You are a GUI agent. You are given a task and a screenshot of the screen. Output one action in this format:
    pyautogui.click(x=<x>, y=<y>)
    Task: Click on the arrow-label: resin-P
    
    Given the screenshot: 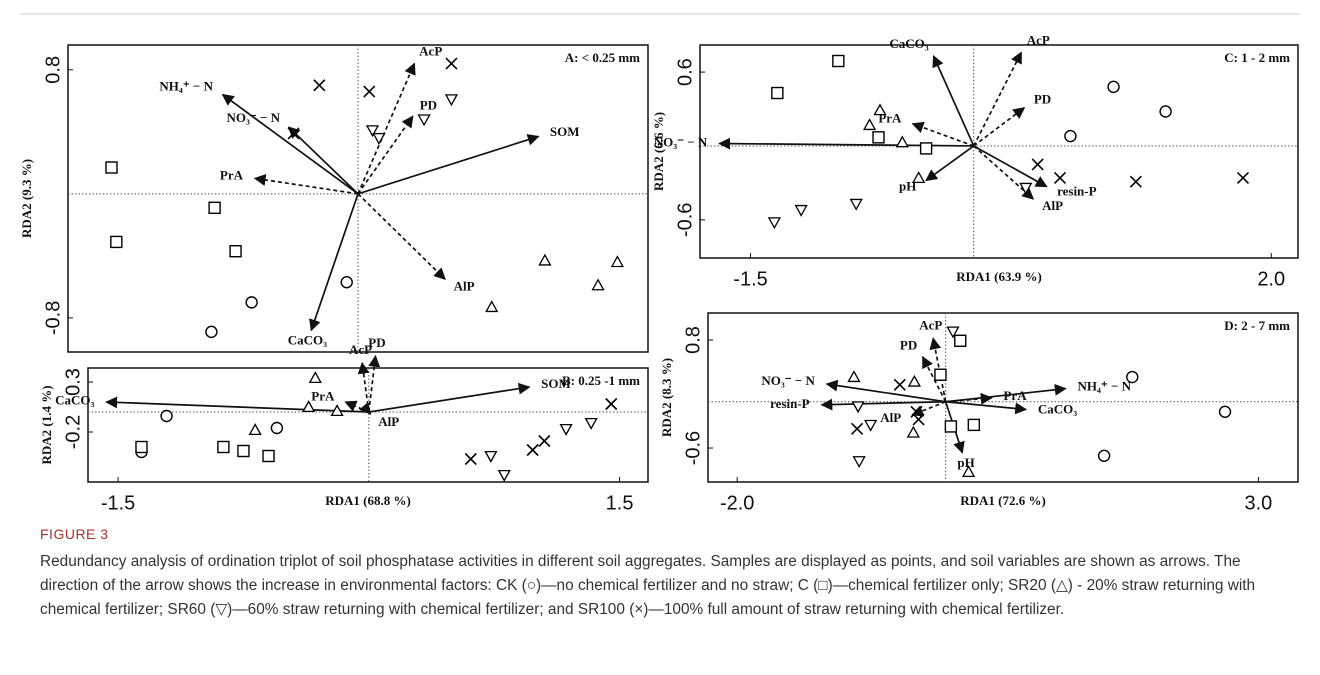 What is the action you would take?
    pyautogui.click(x=790, y=403)
    